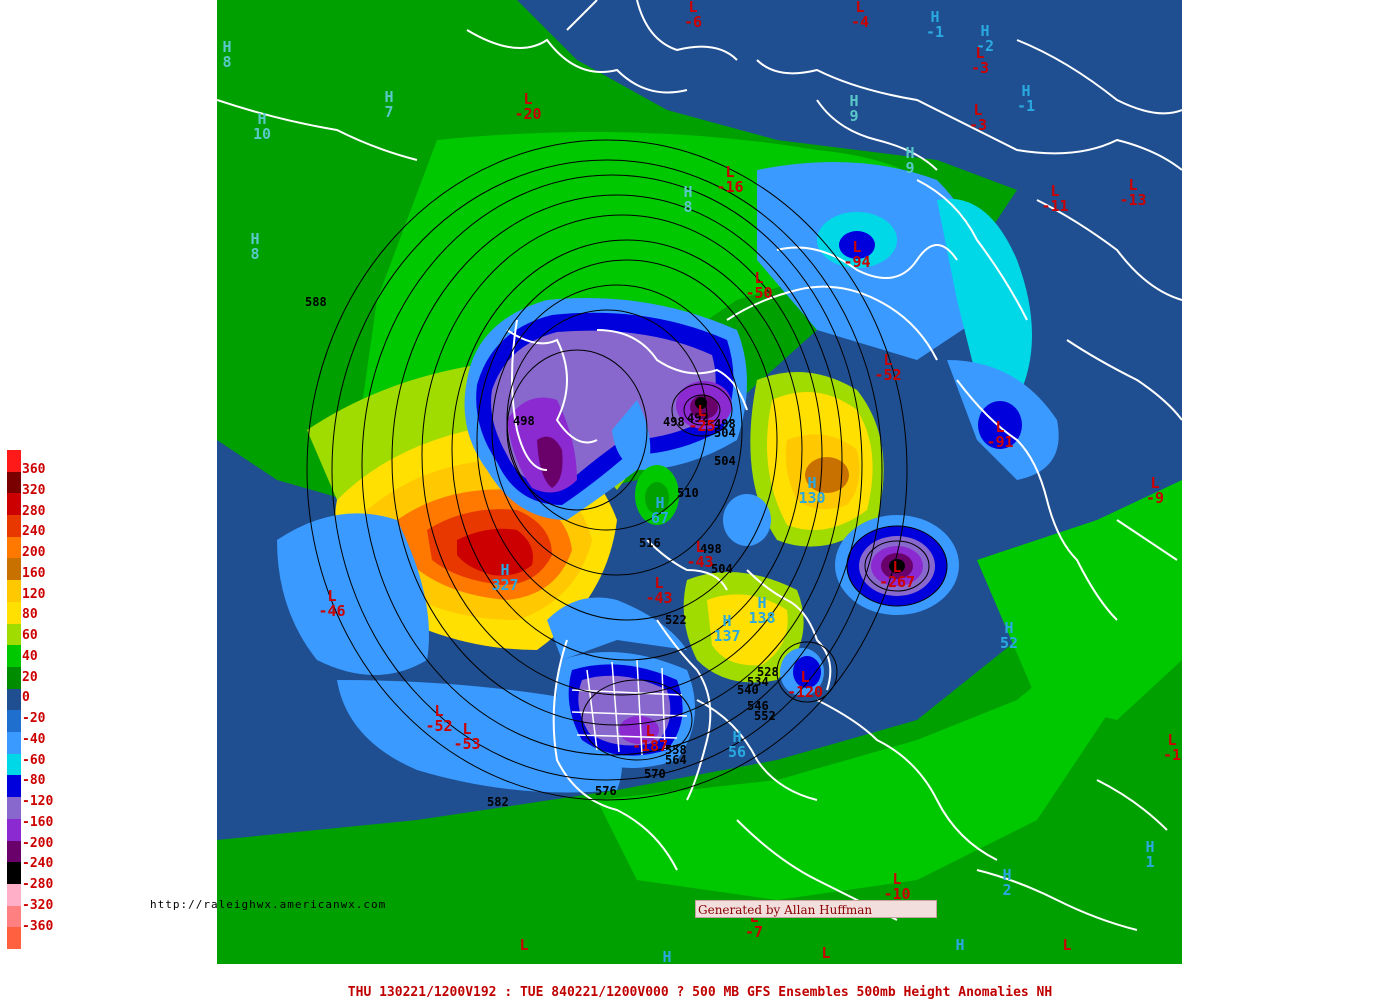  I want to click on marker-value: -11, so click(1054, 206).